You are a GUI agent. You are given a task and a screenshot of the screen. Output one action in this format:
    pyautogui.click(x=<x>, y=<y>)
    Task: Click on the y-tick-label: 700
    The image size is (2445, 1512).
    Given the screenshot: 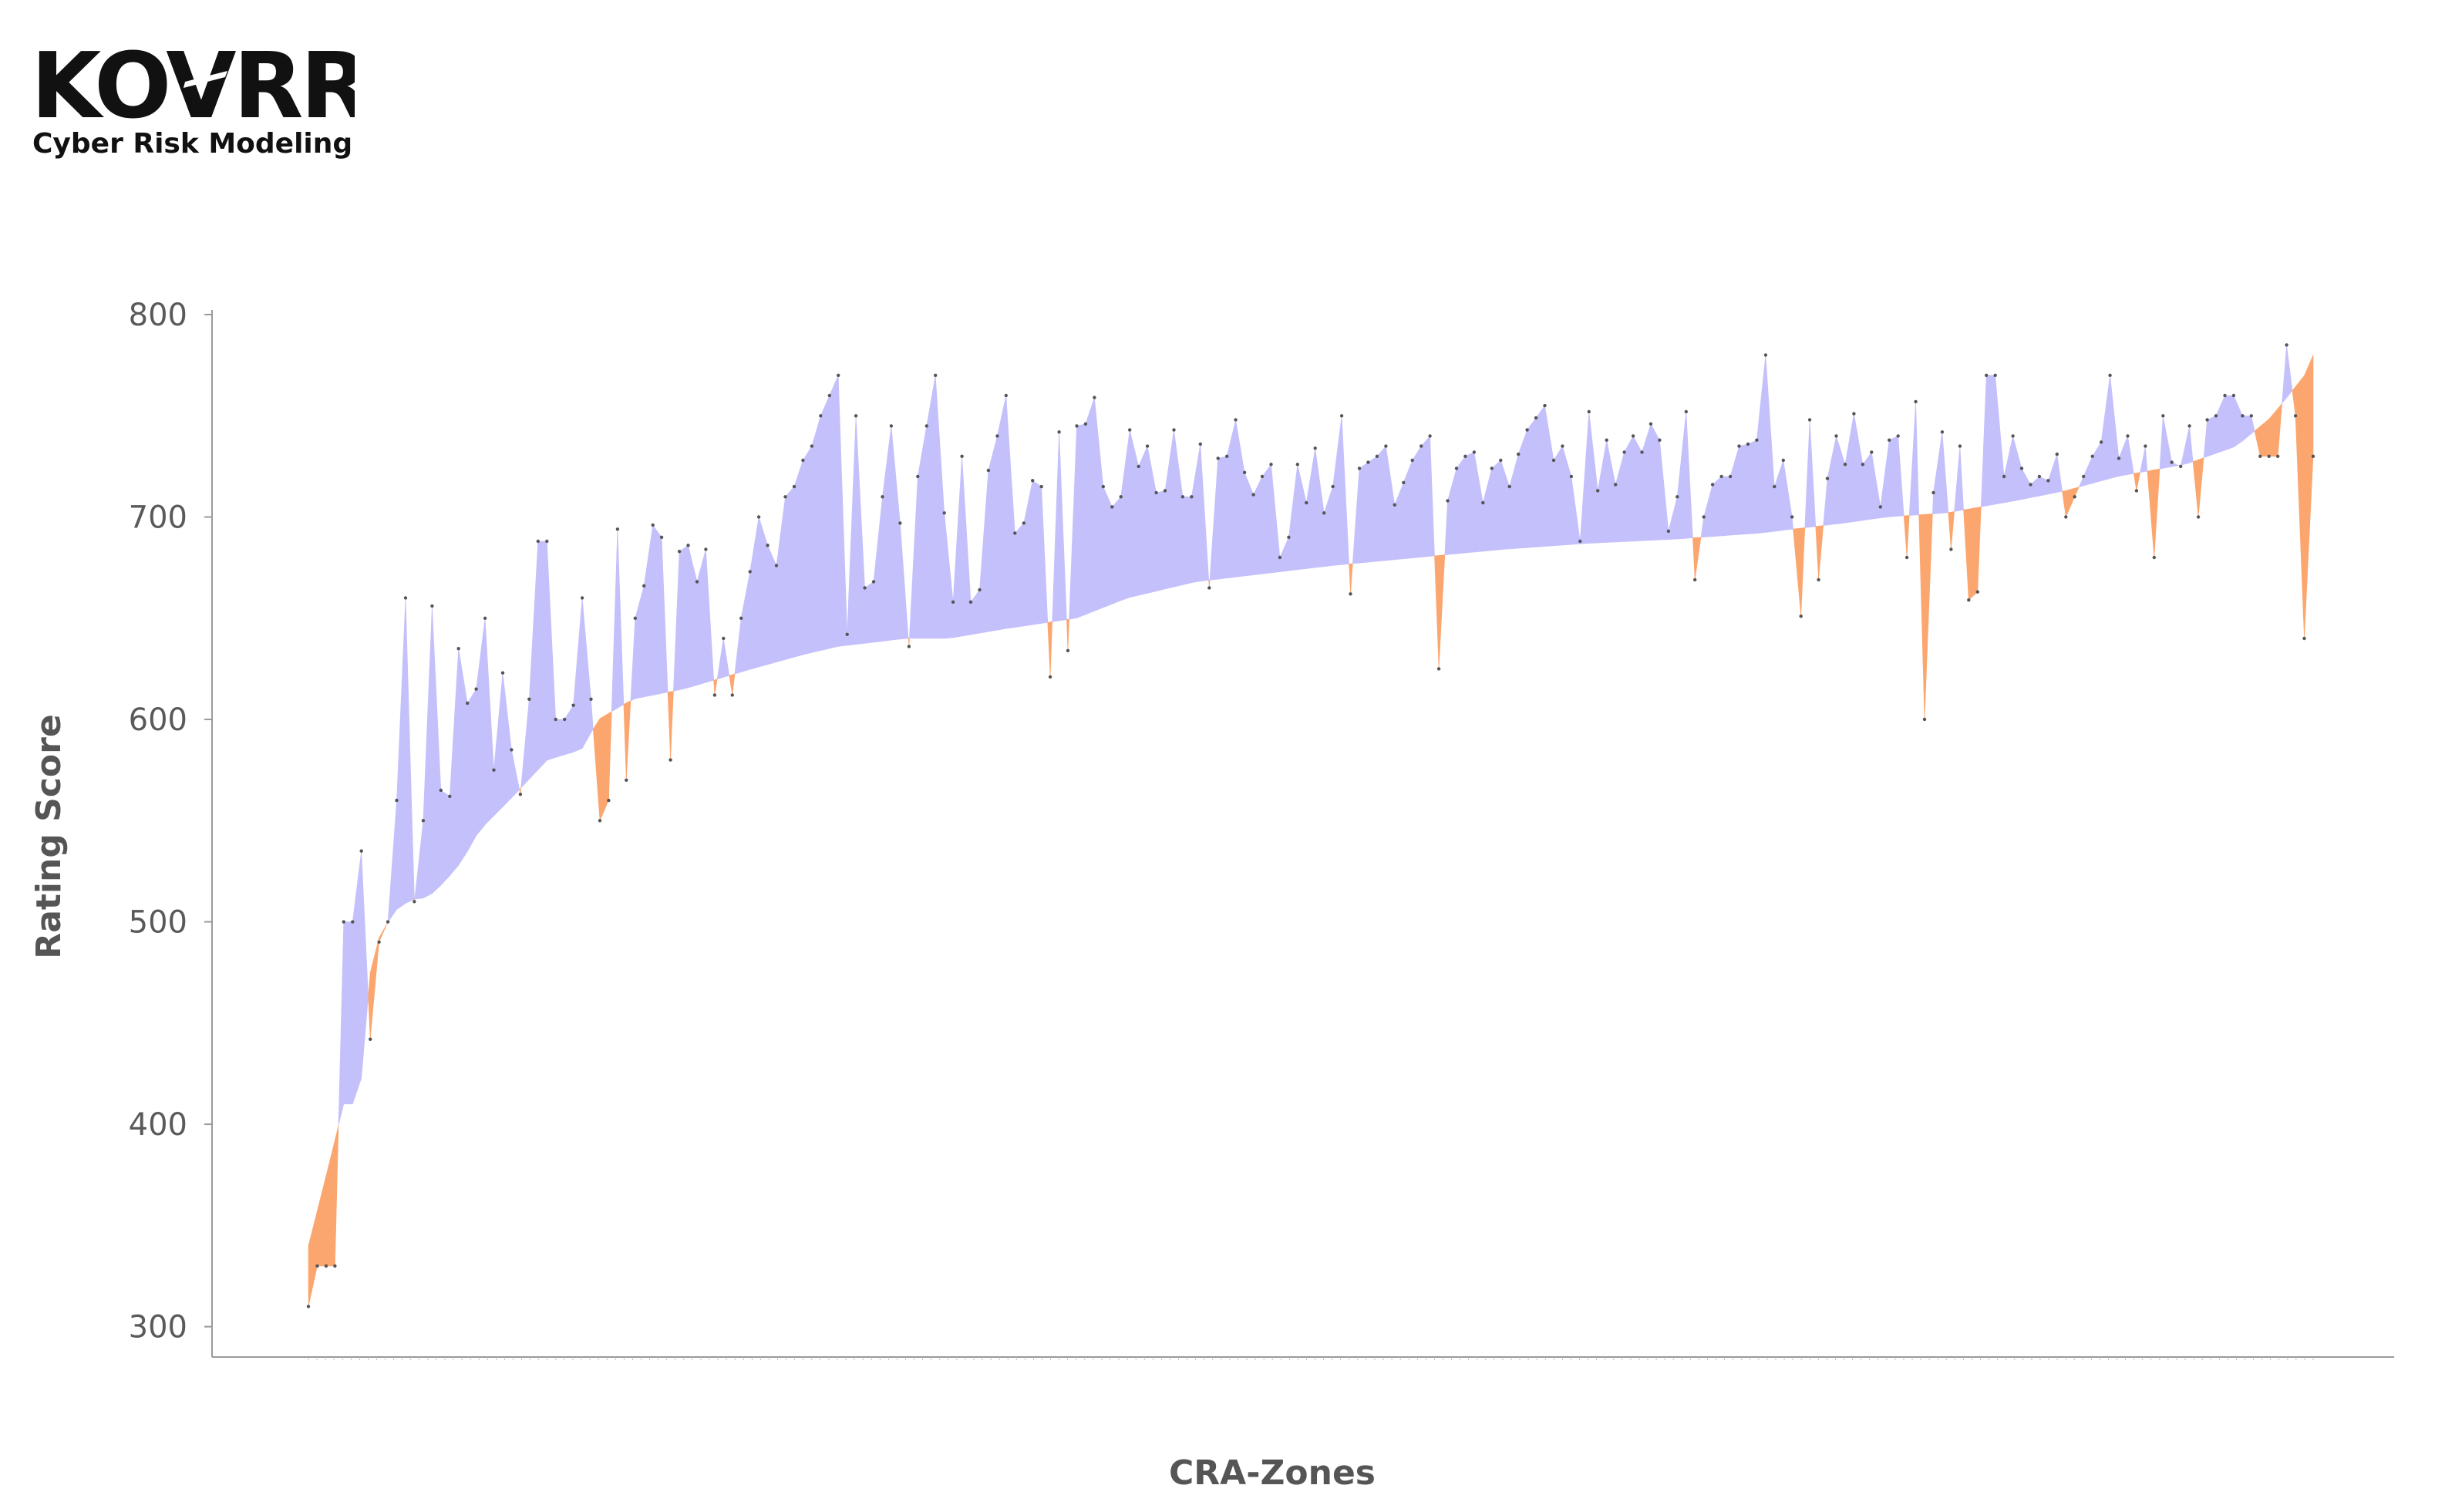 What is the action you would take?
    pyautogui.click(x=158, y=518)
    